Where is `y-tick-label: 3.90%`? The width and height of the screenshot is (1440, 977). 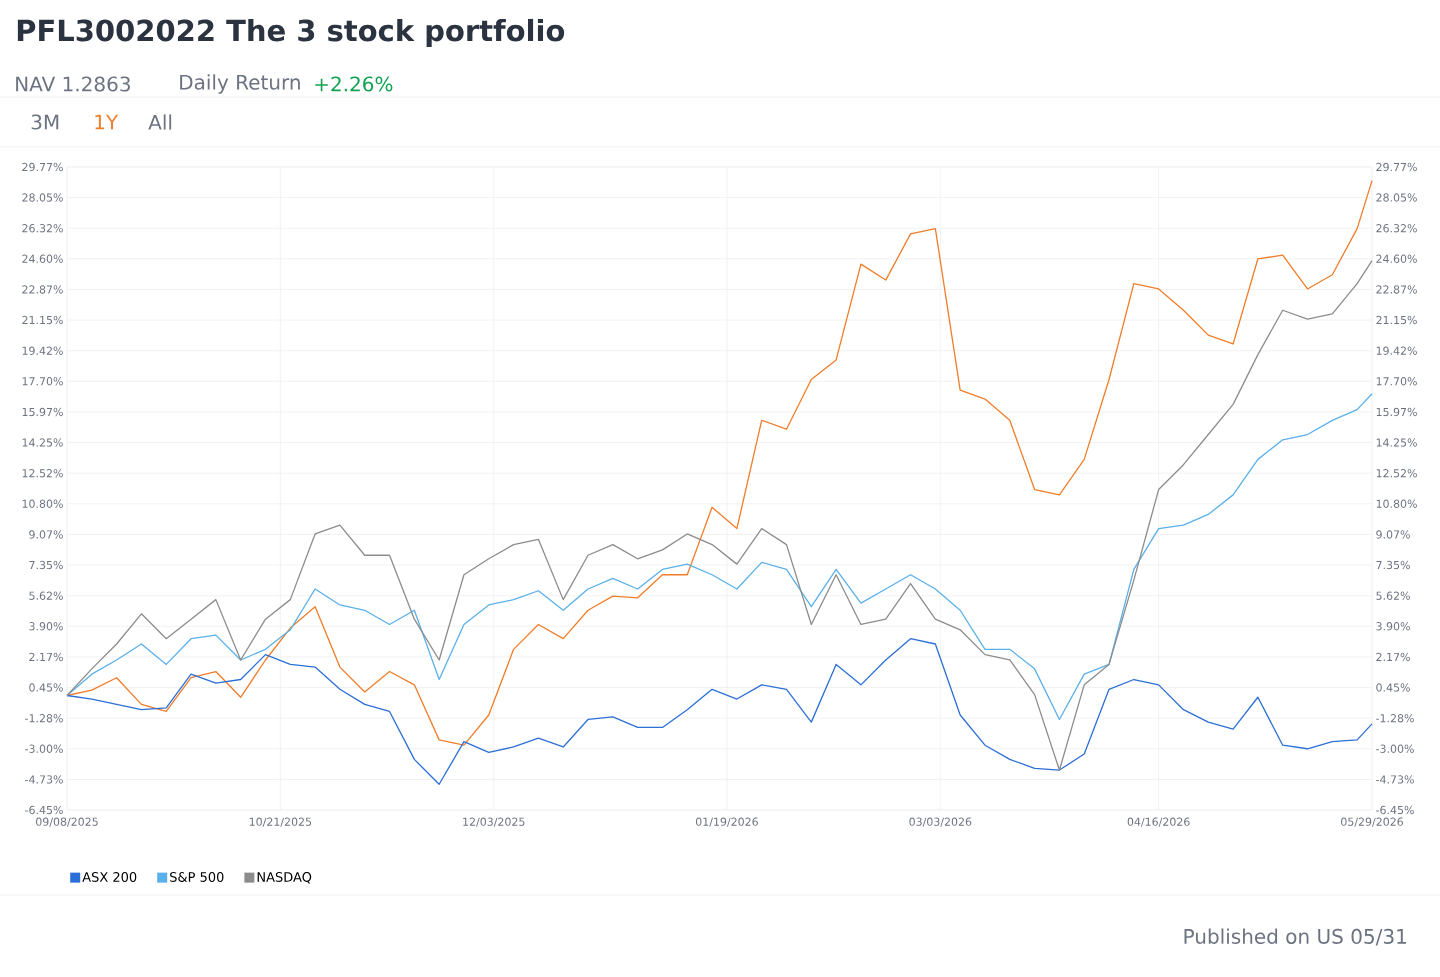
y-tick-label: 3.90% is located at coordinates (46, 626).